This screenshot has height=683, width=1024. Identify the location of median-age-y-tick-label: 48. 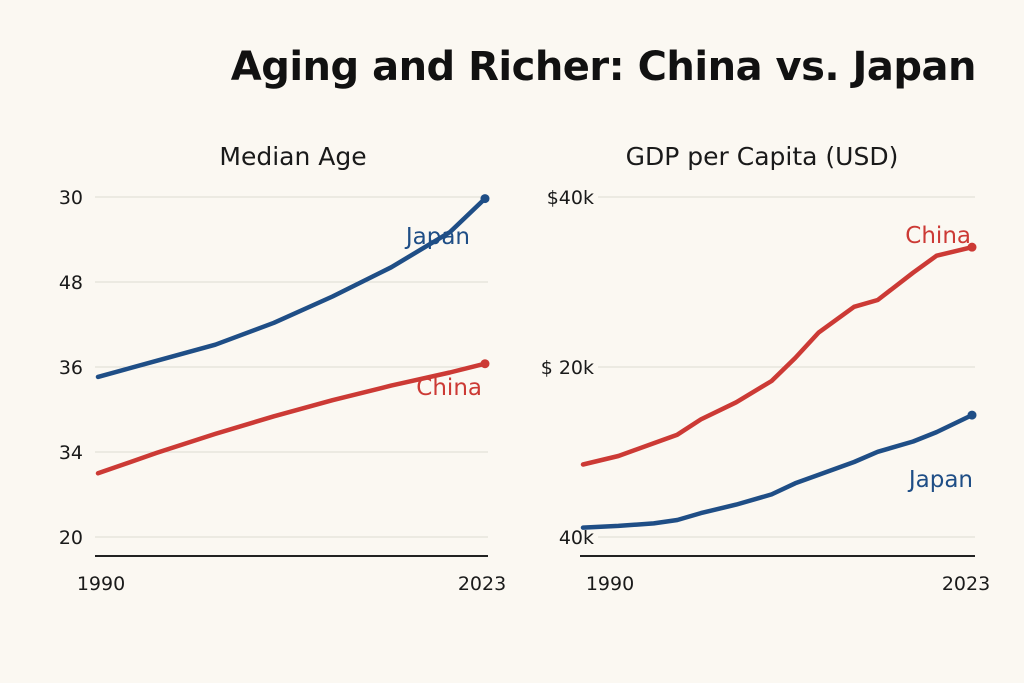
(71, 283).